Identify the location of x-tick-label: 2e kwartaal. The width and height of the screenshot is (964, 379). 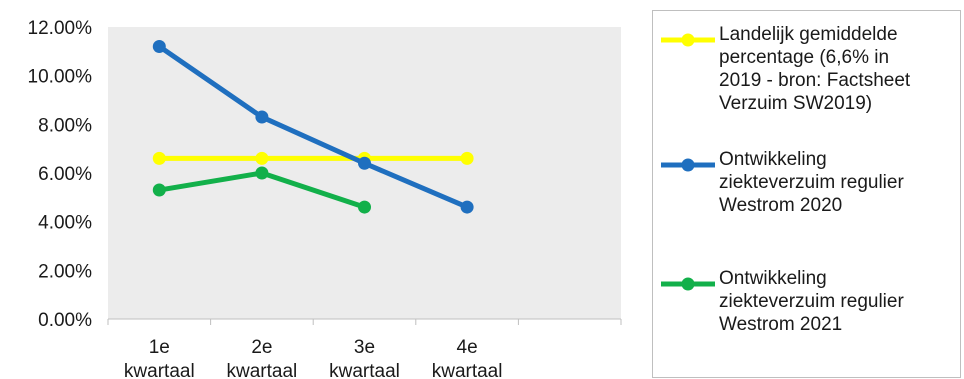
(262, 358).